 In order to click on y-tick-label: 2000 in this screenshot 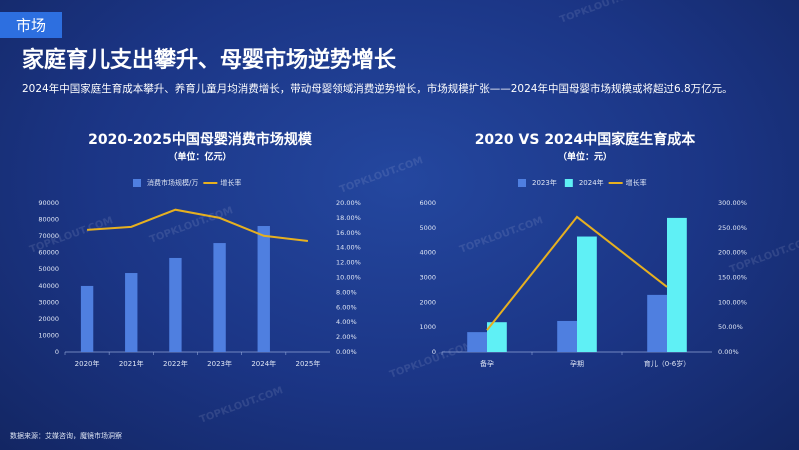, I will do `click(427, 302)`.